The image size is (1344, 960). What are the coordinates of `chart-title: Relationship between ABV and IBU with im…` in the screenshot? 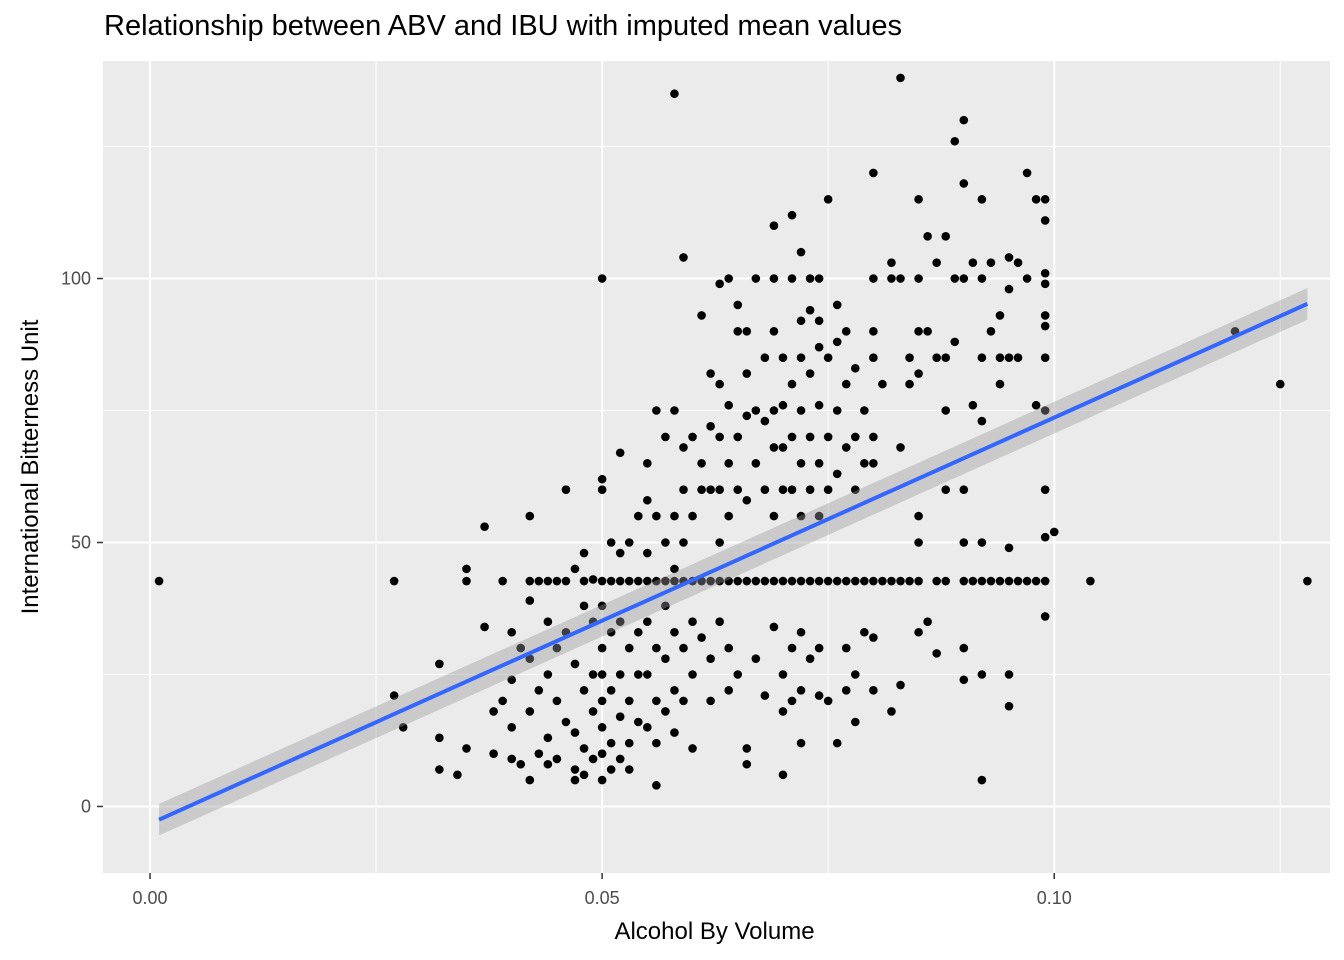 It's located at (503, 26).